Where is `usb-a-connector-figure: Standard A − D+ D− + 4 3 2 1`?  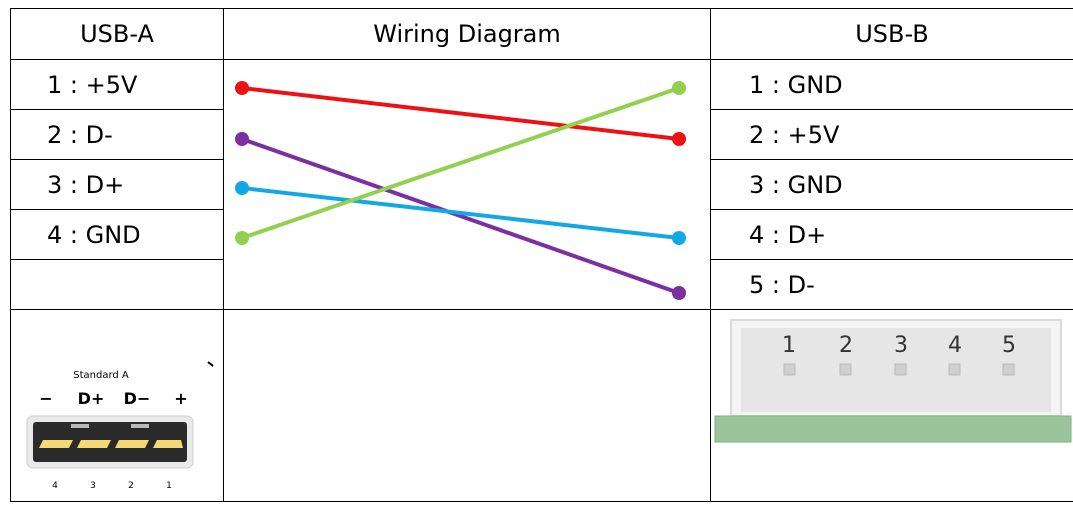
usb-a-connector-figure: Standard A − D+ D− + 4 3 2 1 is located at coordinates (120, 426).